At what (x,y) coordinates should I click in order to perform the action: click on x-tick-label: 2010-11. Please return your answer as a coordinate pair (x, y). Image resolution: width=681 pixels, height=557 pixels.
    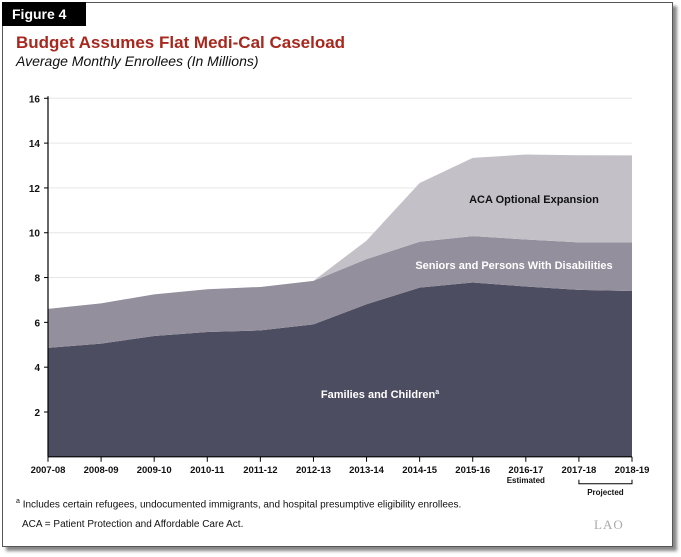
    Looking at the image, I should click on (207, 470).